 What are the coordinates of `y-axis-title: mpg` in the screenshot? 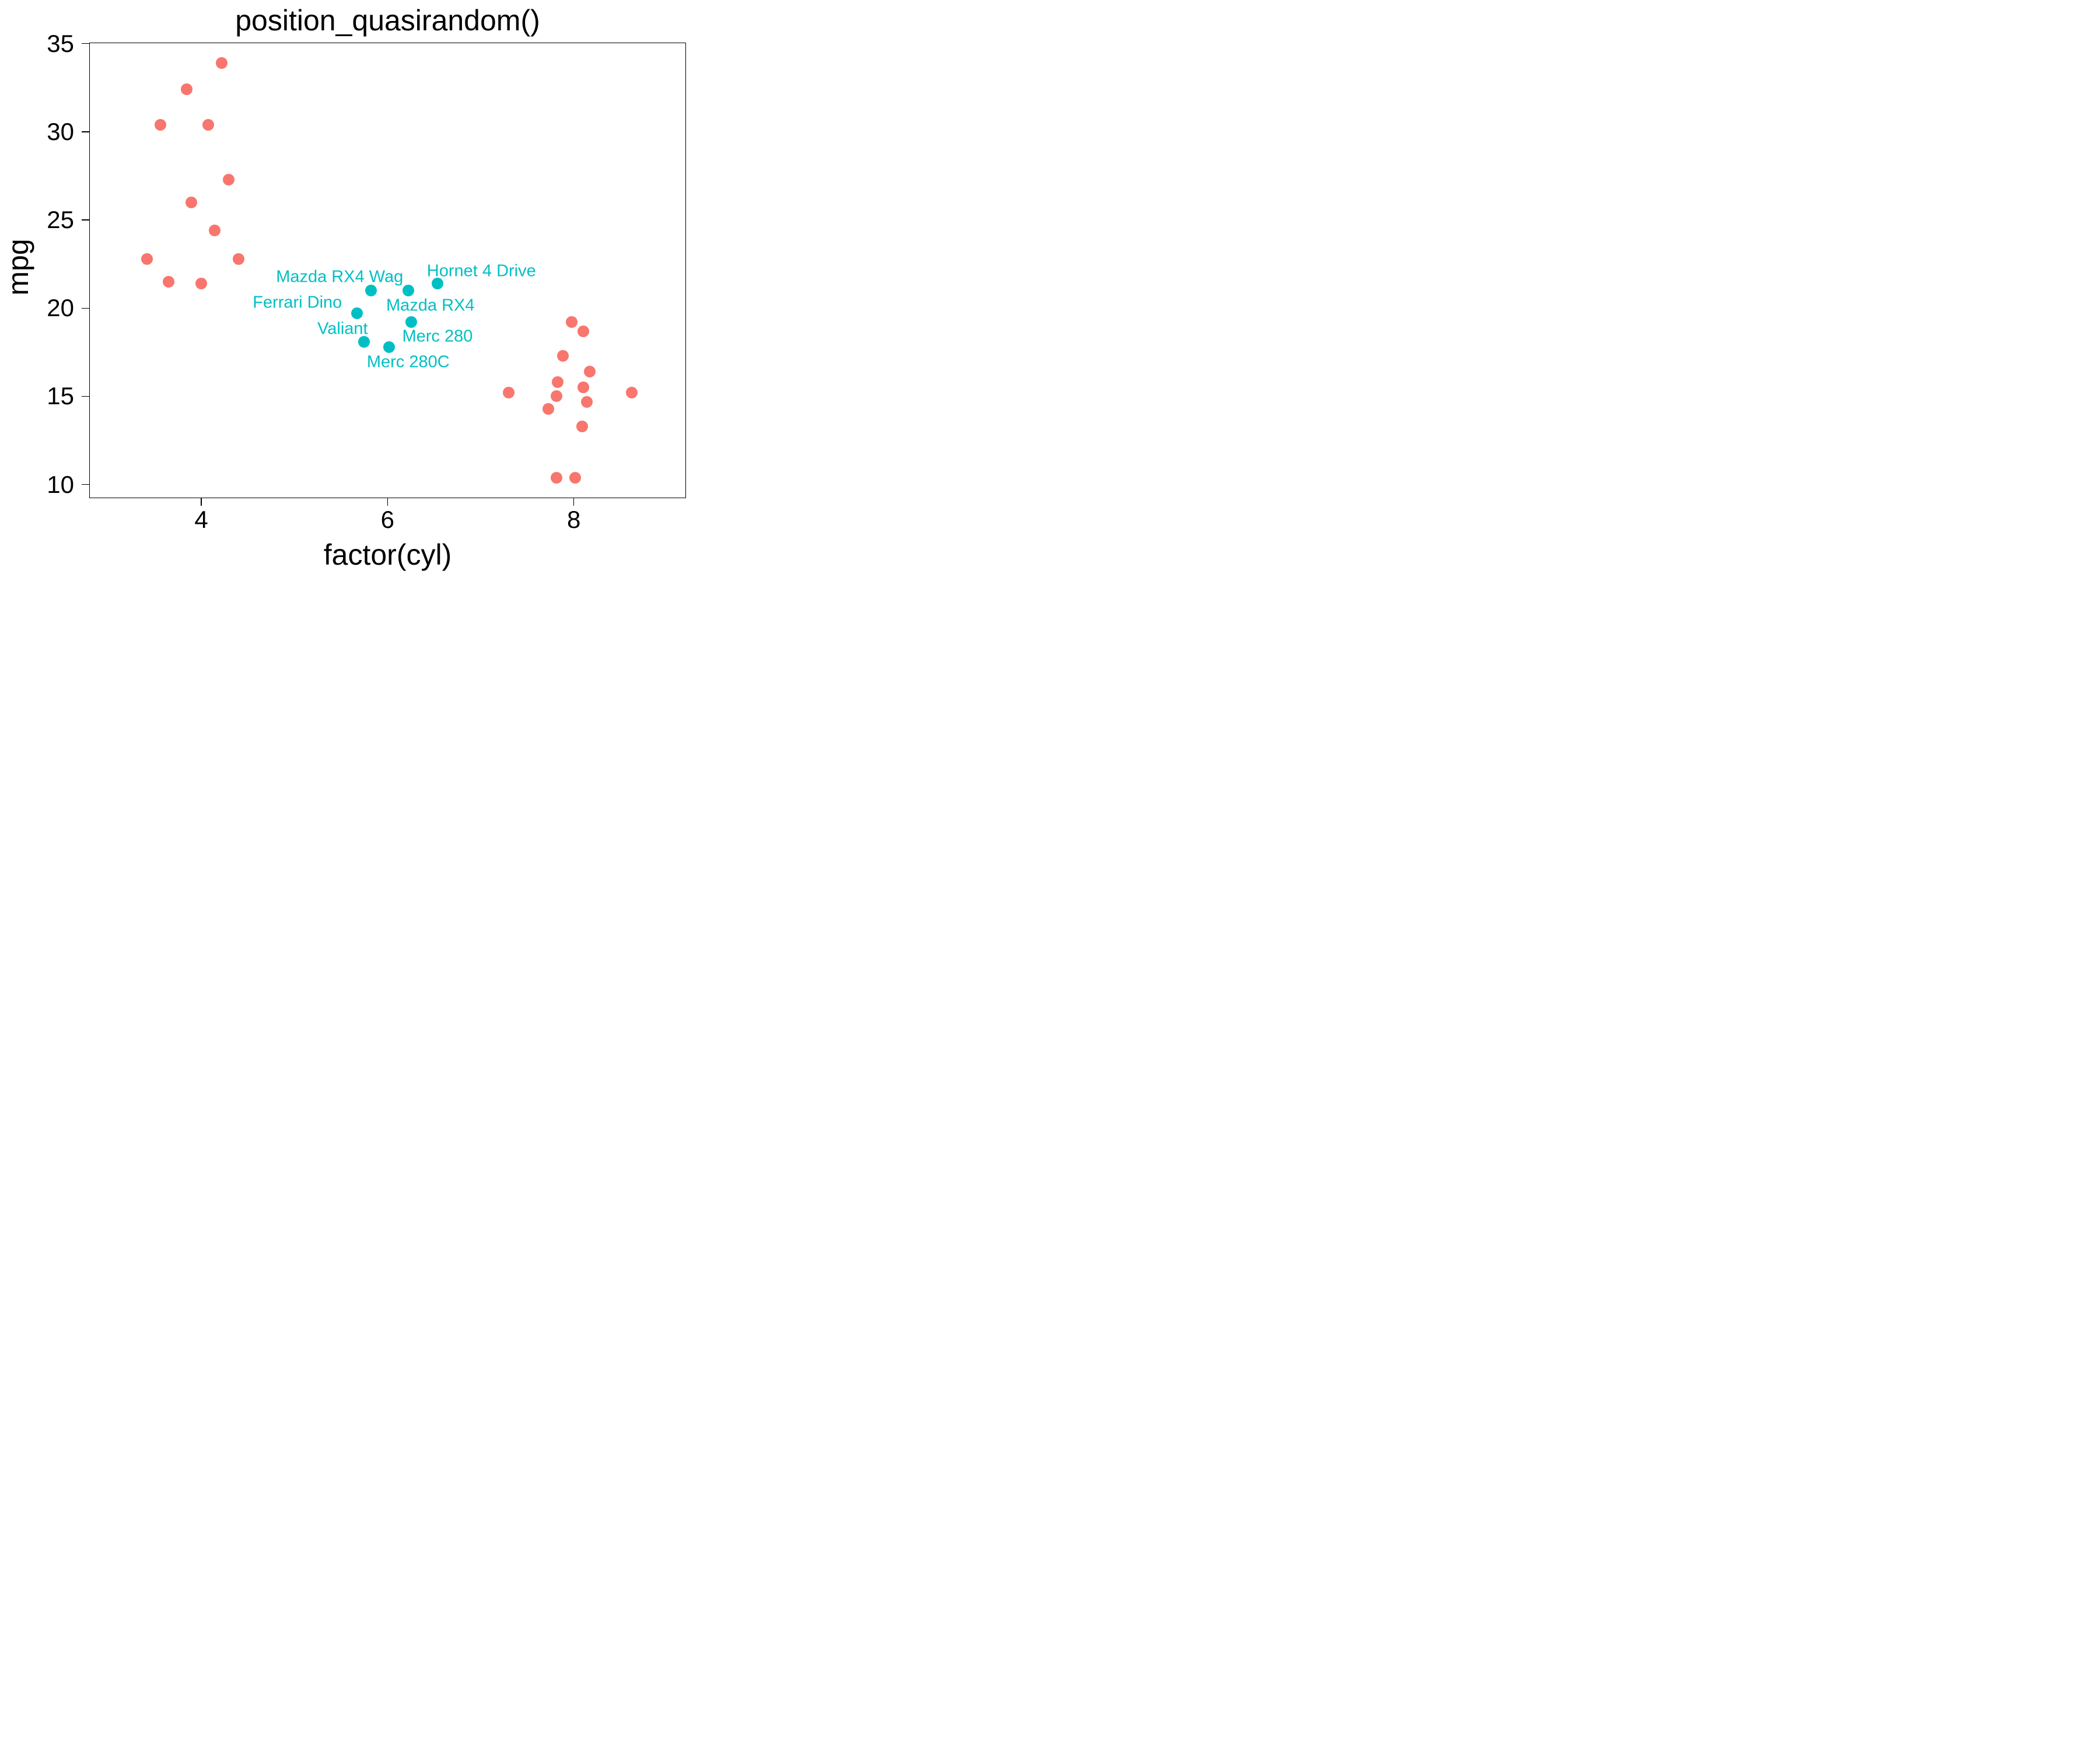 It's located at (18, 267).